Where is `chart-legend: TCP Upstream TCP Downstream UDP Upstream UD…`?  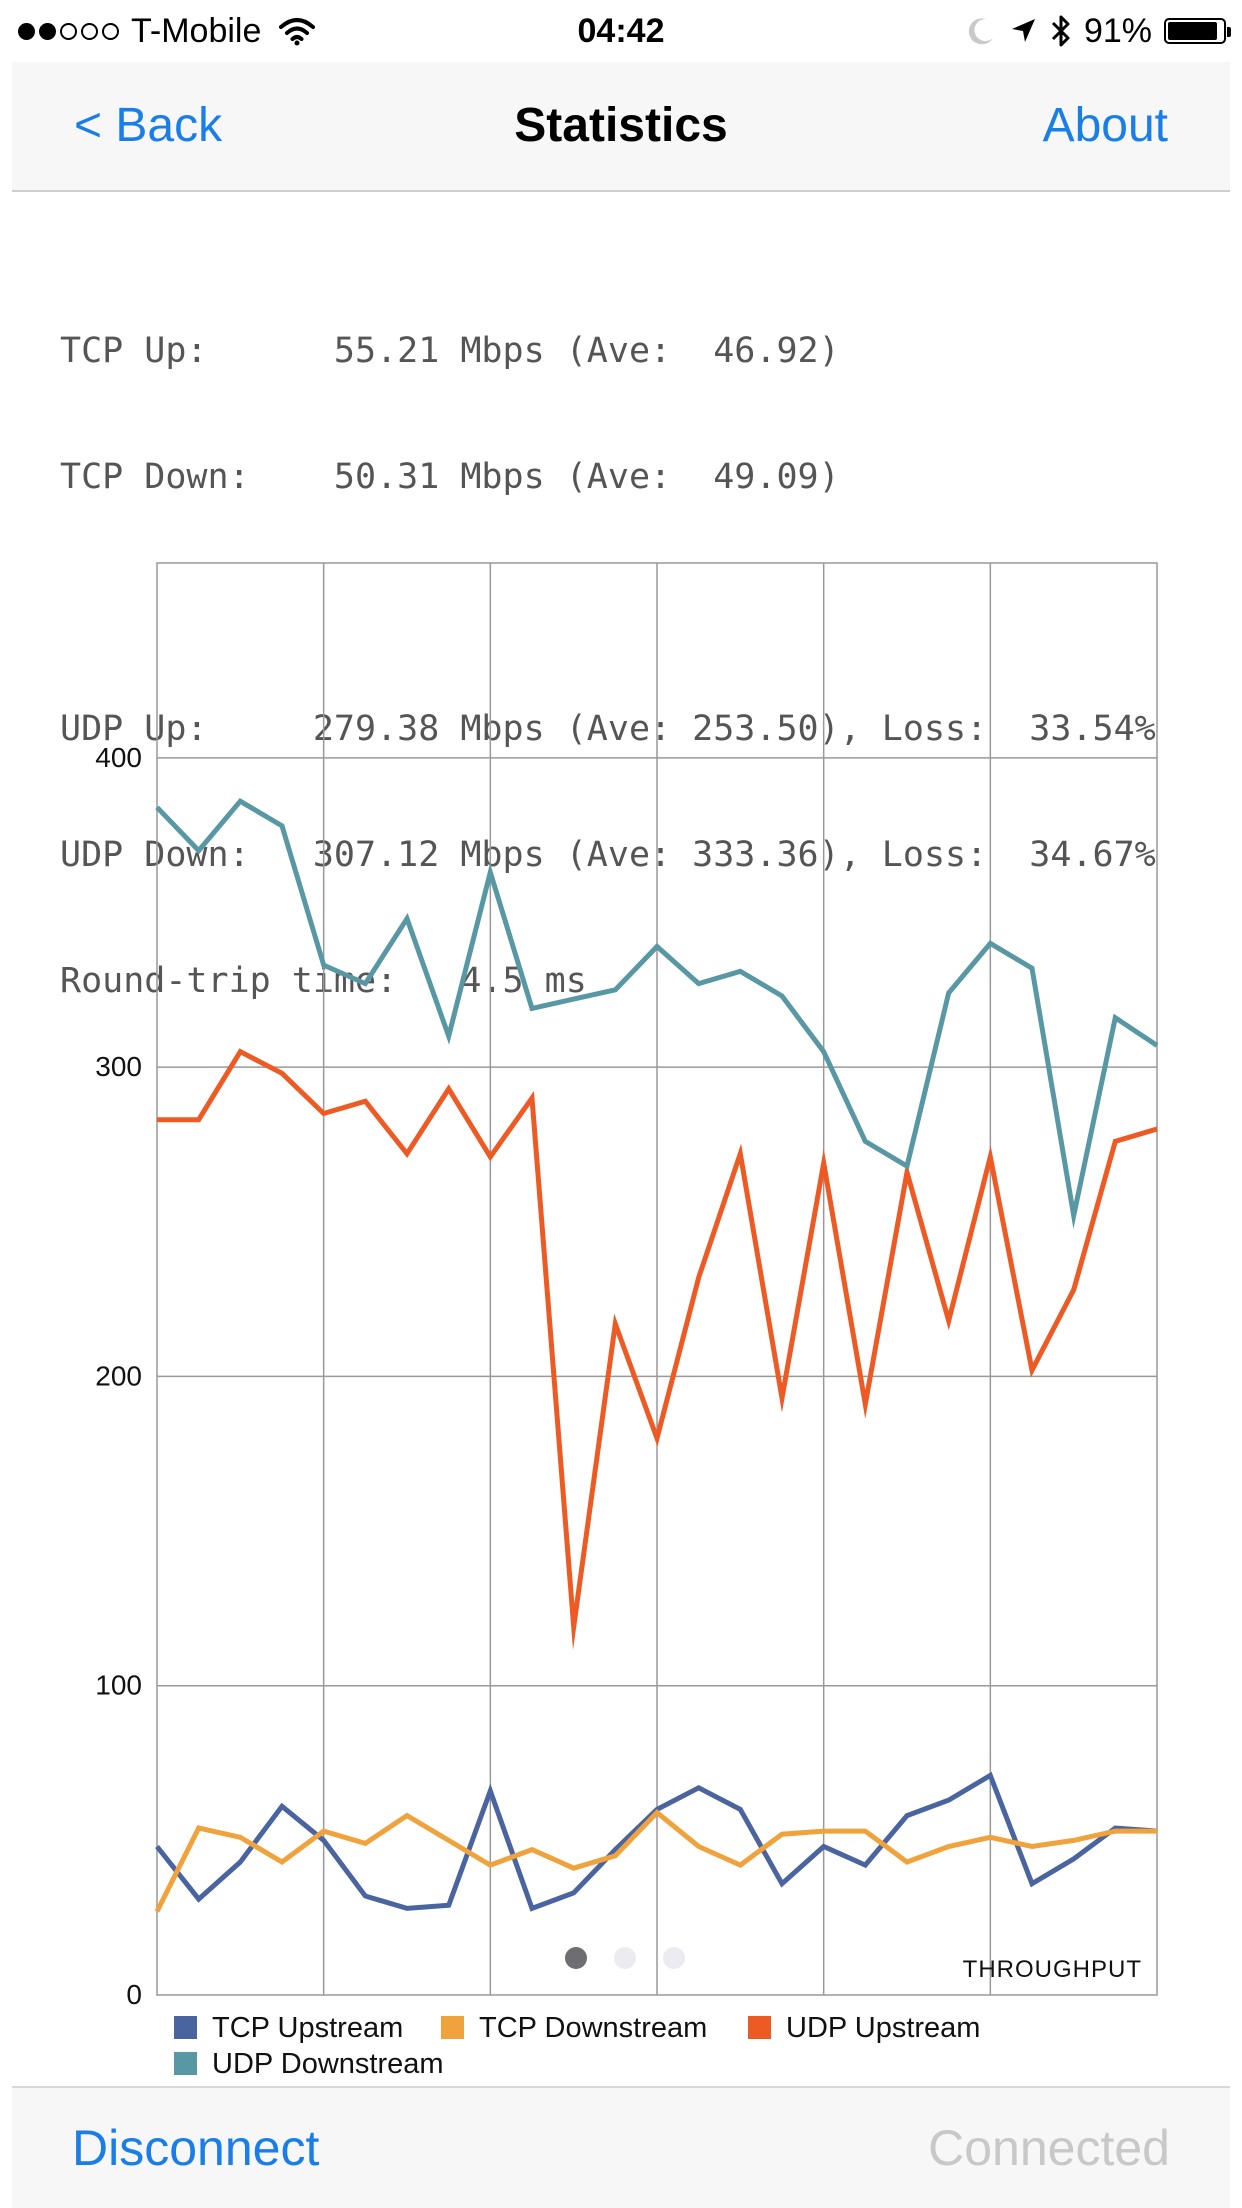 chart-legend: TCP Upstream TCP Downstream UDP Upstream UD… is located at coordinates (577, 2046).